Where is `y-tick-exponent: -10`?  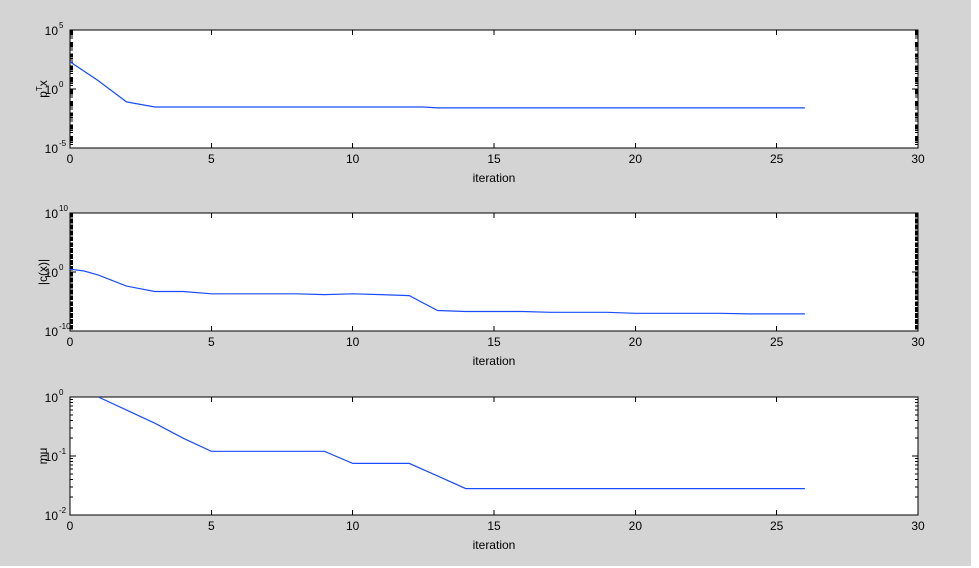 y-tick-exponent: -10 is located at coordinates (65, 326).